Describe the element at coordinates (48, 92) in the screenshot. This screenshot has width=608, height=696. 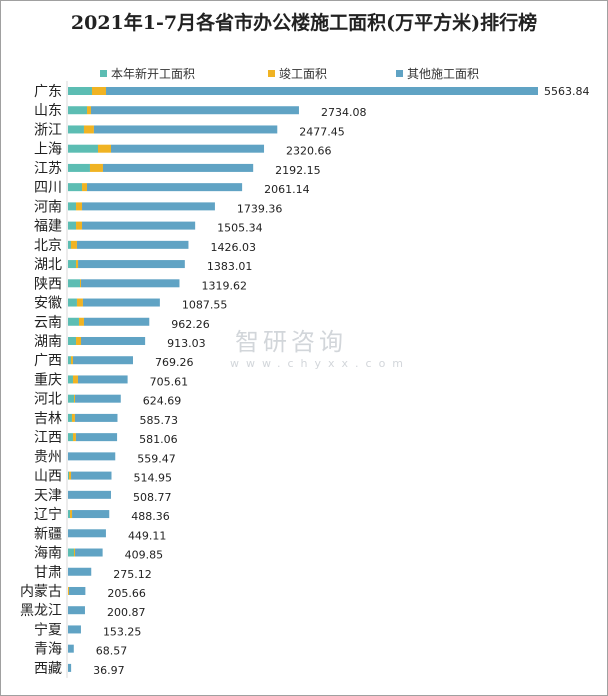
I see `category-label: 广东` at that location.